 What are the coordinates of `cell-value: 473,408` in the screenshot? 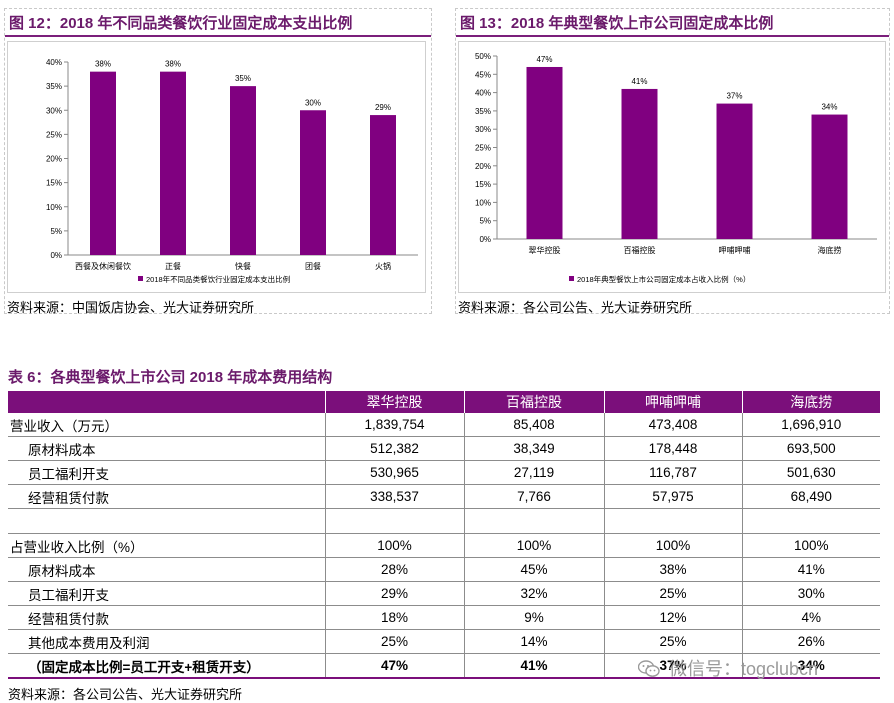 It's located at (672, 425).